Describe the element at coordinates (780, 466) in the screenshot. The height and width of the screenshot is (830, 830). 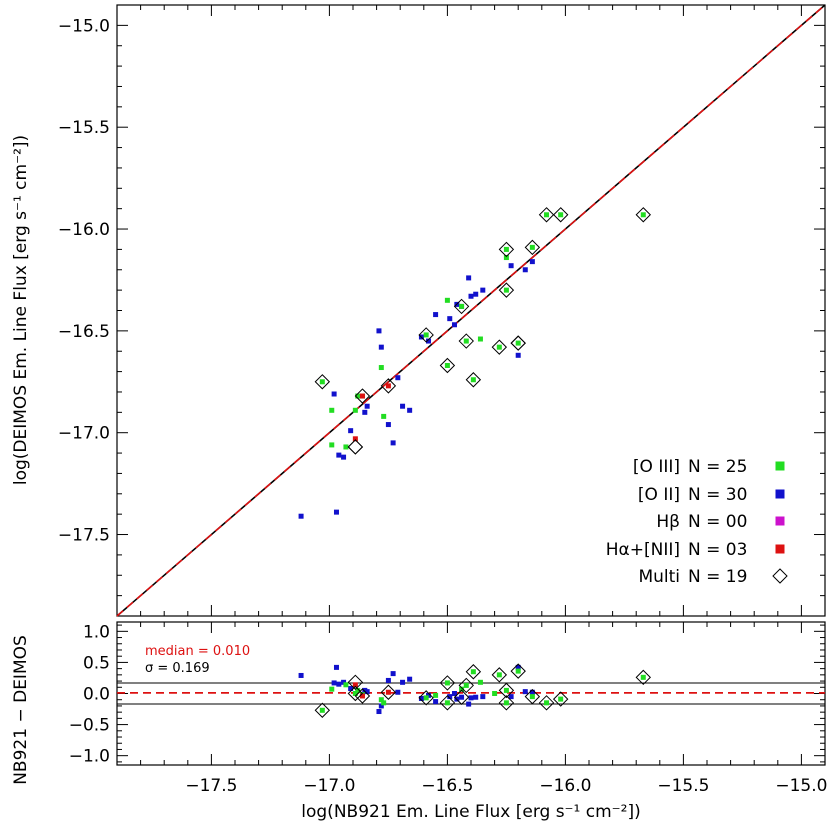
I see `legend-marker-square` at that location.